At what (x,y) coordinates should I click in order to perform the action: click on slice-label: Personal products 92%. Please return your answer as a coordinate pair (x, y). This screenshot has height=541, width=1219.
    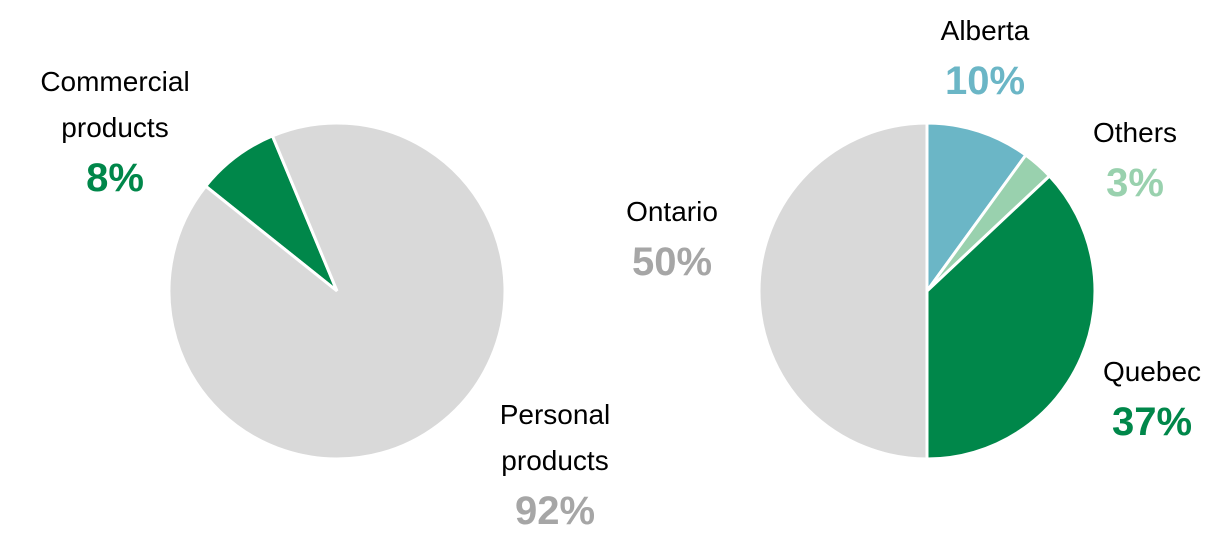
    Looking at the image, I should click on (555, 465).